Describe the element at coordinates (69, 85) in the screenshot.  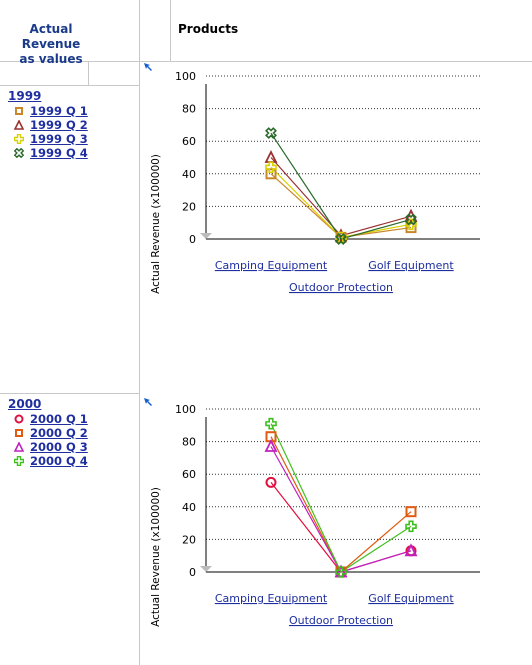
I see `subheader-row-divider` at that location.